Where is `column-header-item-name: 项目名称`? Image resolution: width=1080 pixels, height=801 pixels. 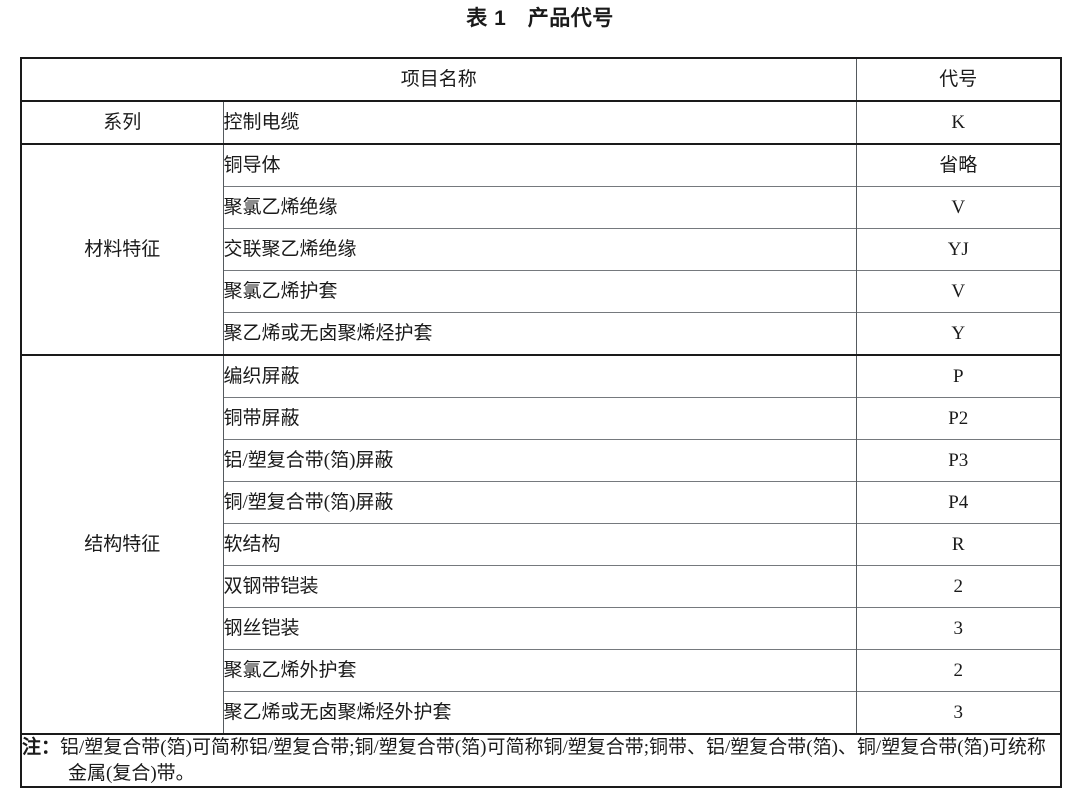 column-header-item-name: 项目名称 is located at coordinates (439, 80).